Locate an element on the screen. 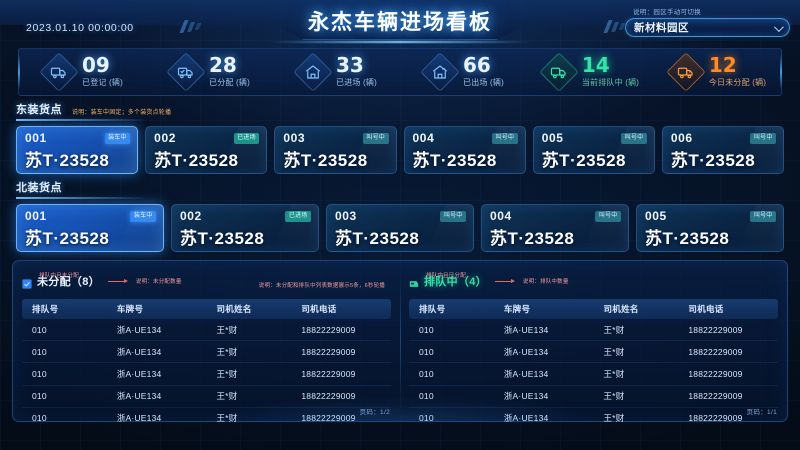 This screenshot has width=800, height=450. panel-note: 说明：排队中数量 is located at coordinates (545, 282).